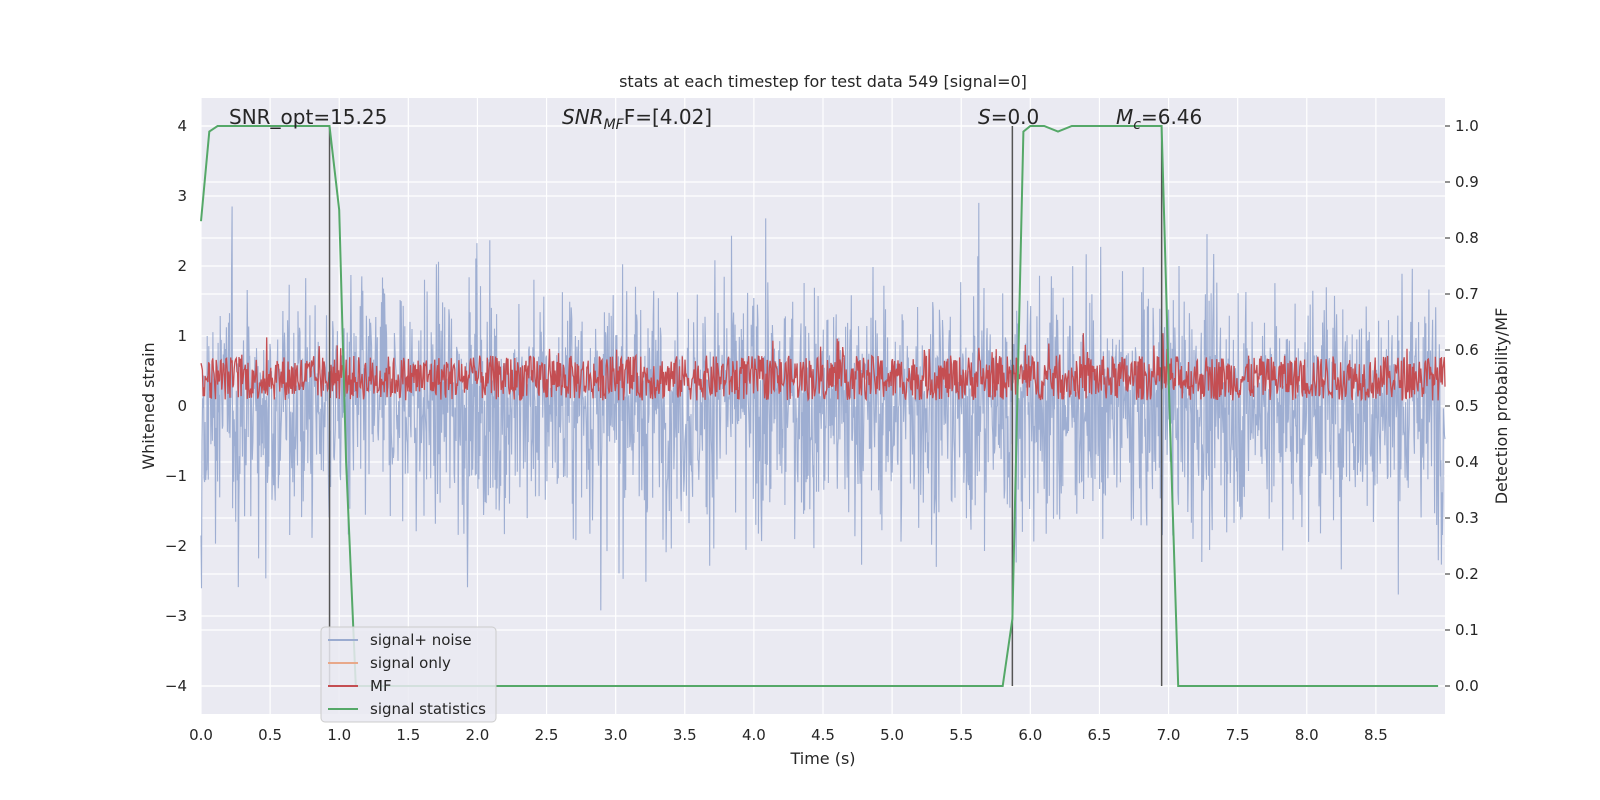  Describe the element at coordinates (754, 735) in the screenshot. I see `x-tick-label: 4.0` at that location.